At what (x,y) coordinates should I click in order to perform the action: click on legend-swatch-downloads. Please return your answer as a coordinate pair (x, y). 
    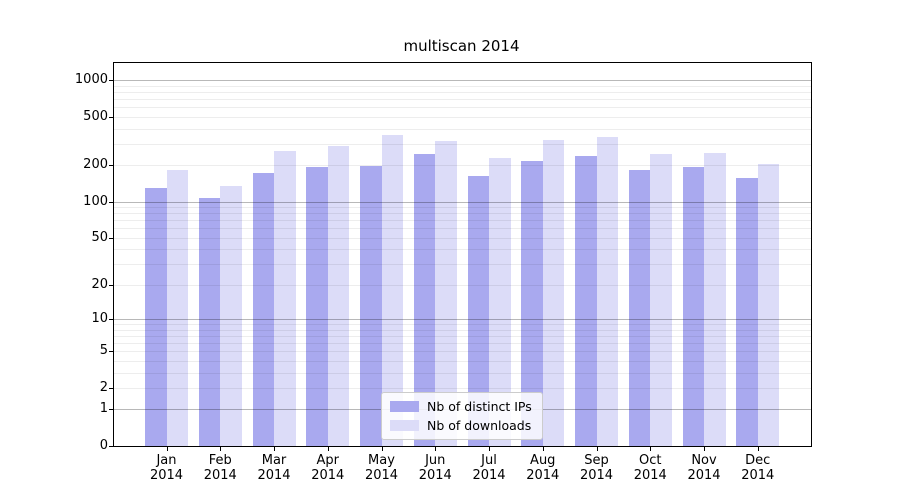
    Looking at the image, I should click on (404, 425).